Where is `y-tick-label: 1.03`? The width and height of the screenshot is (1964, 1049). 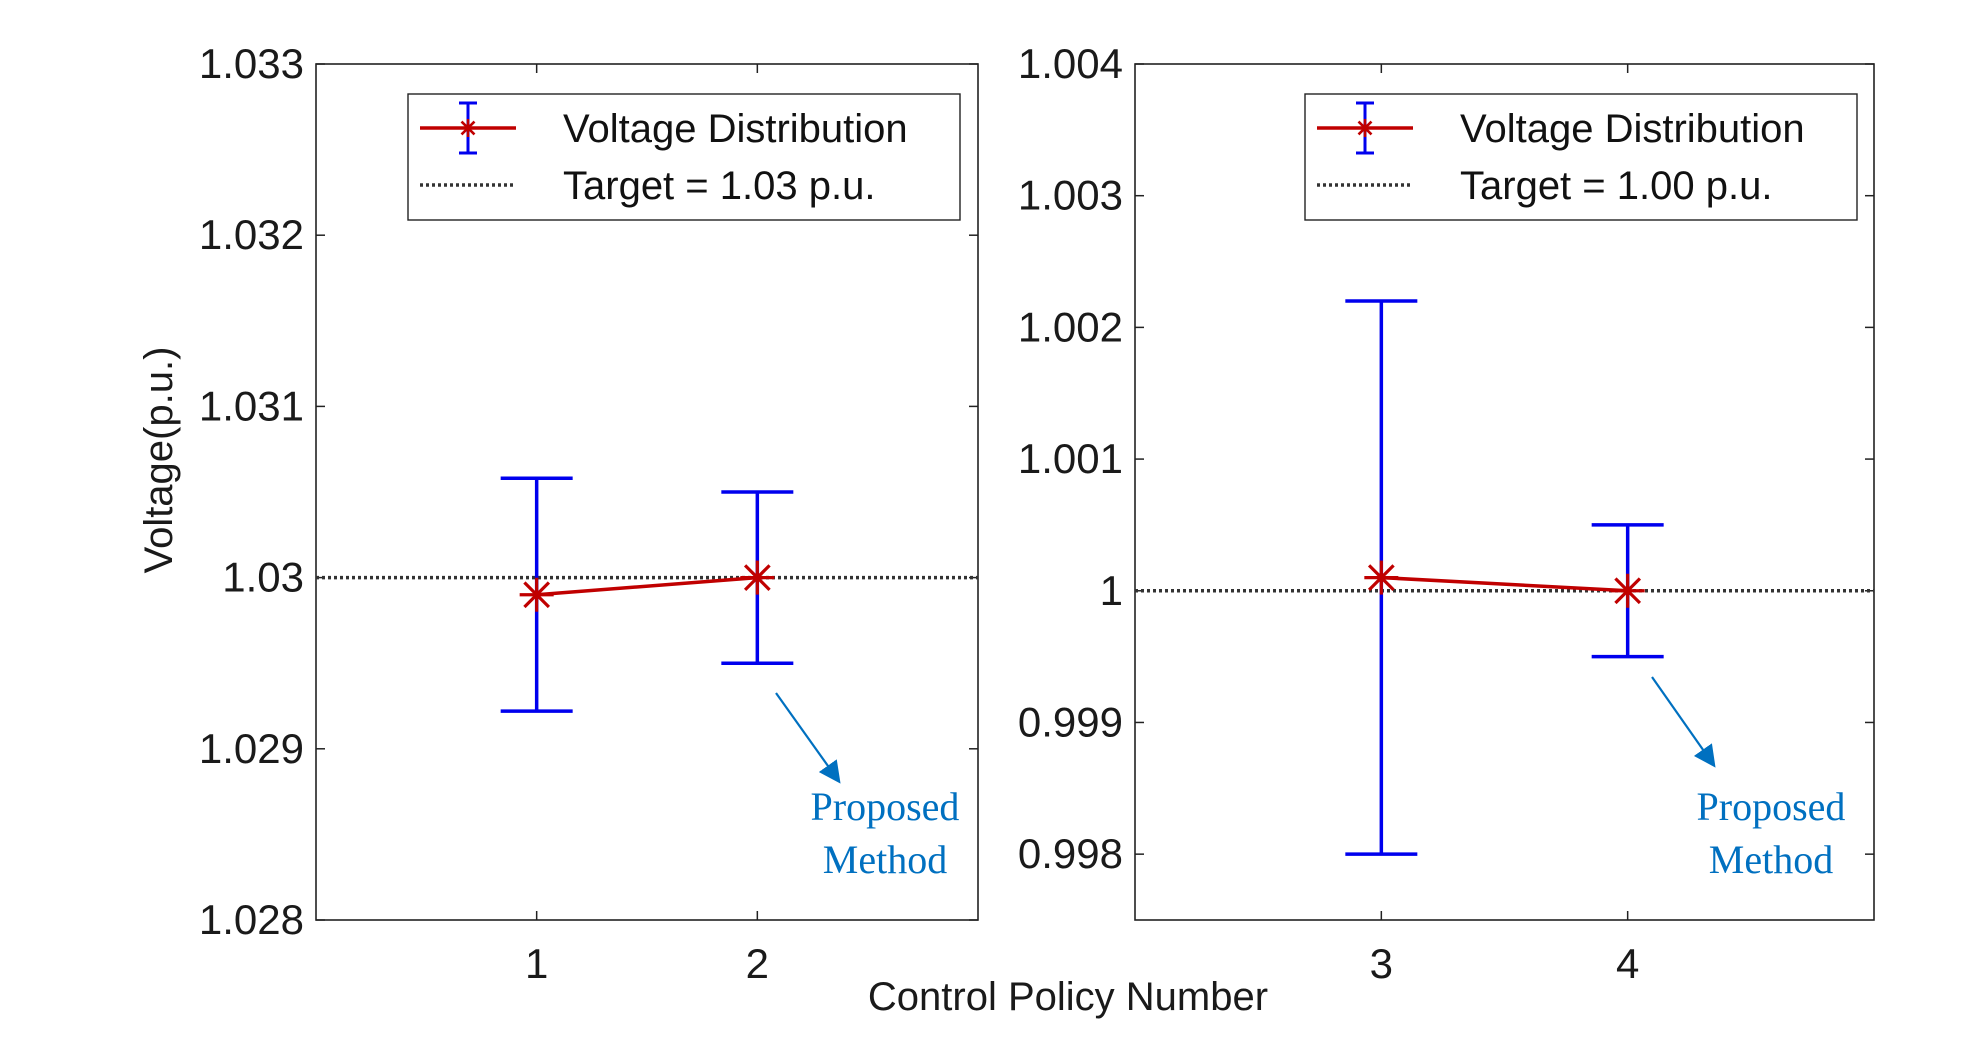
y-tick-label: 1.03 is located at coordinates (263, 577).